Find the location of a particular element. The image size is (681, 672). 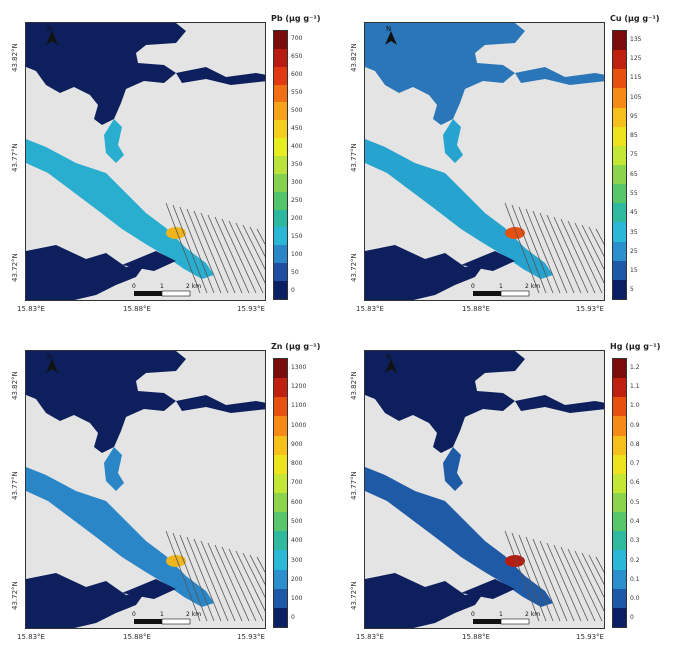

legend-tick-label: 0.4 is located at coordinates (635, 521).